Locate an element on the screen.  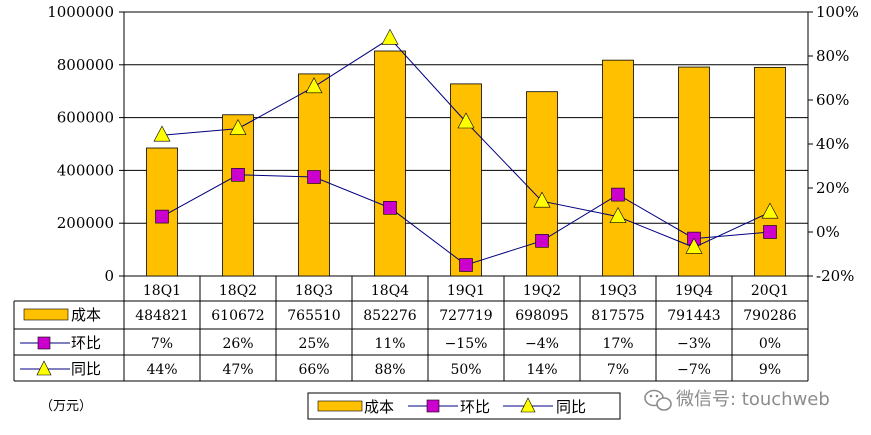
table-cell: −3% is located at coordinates (694, 344).